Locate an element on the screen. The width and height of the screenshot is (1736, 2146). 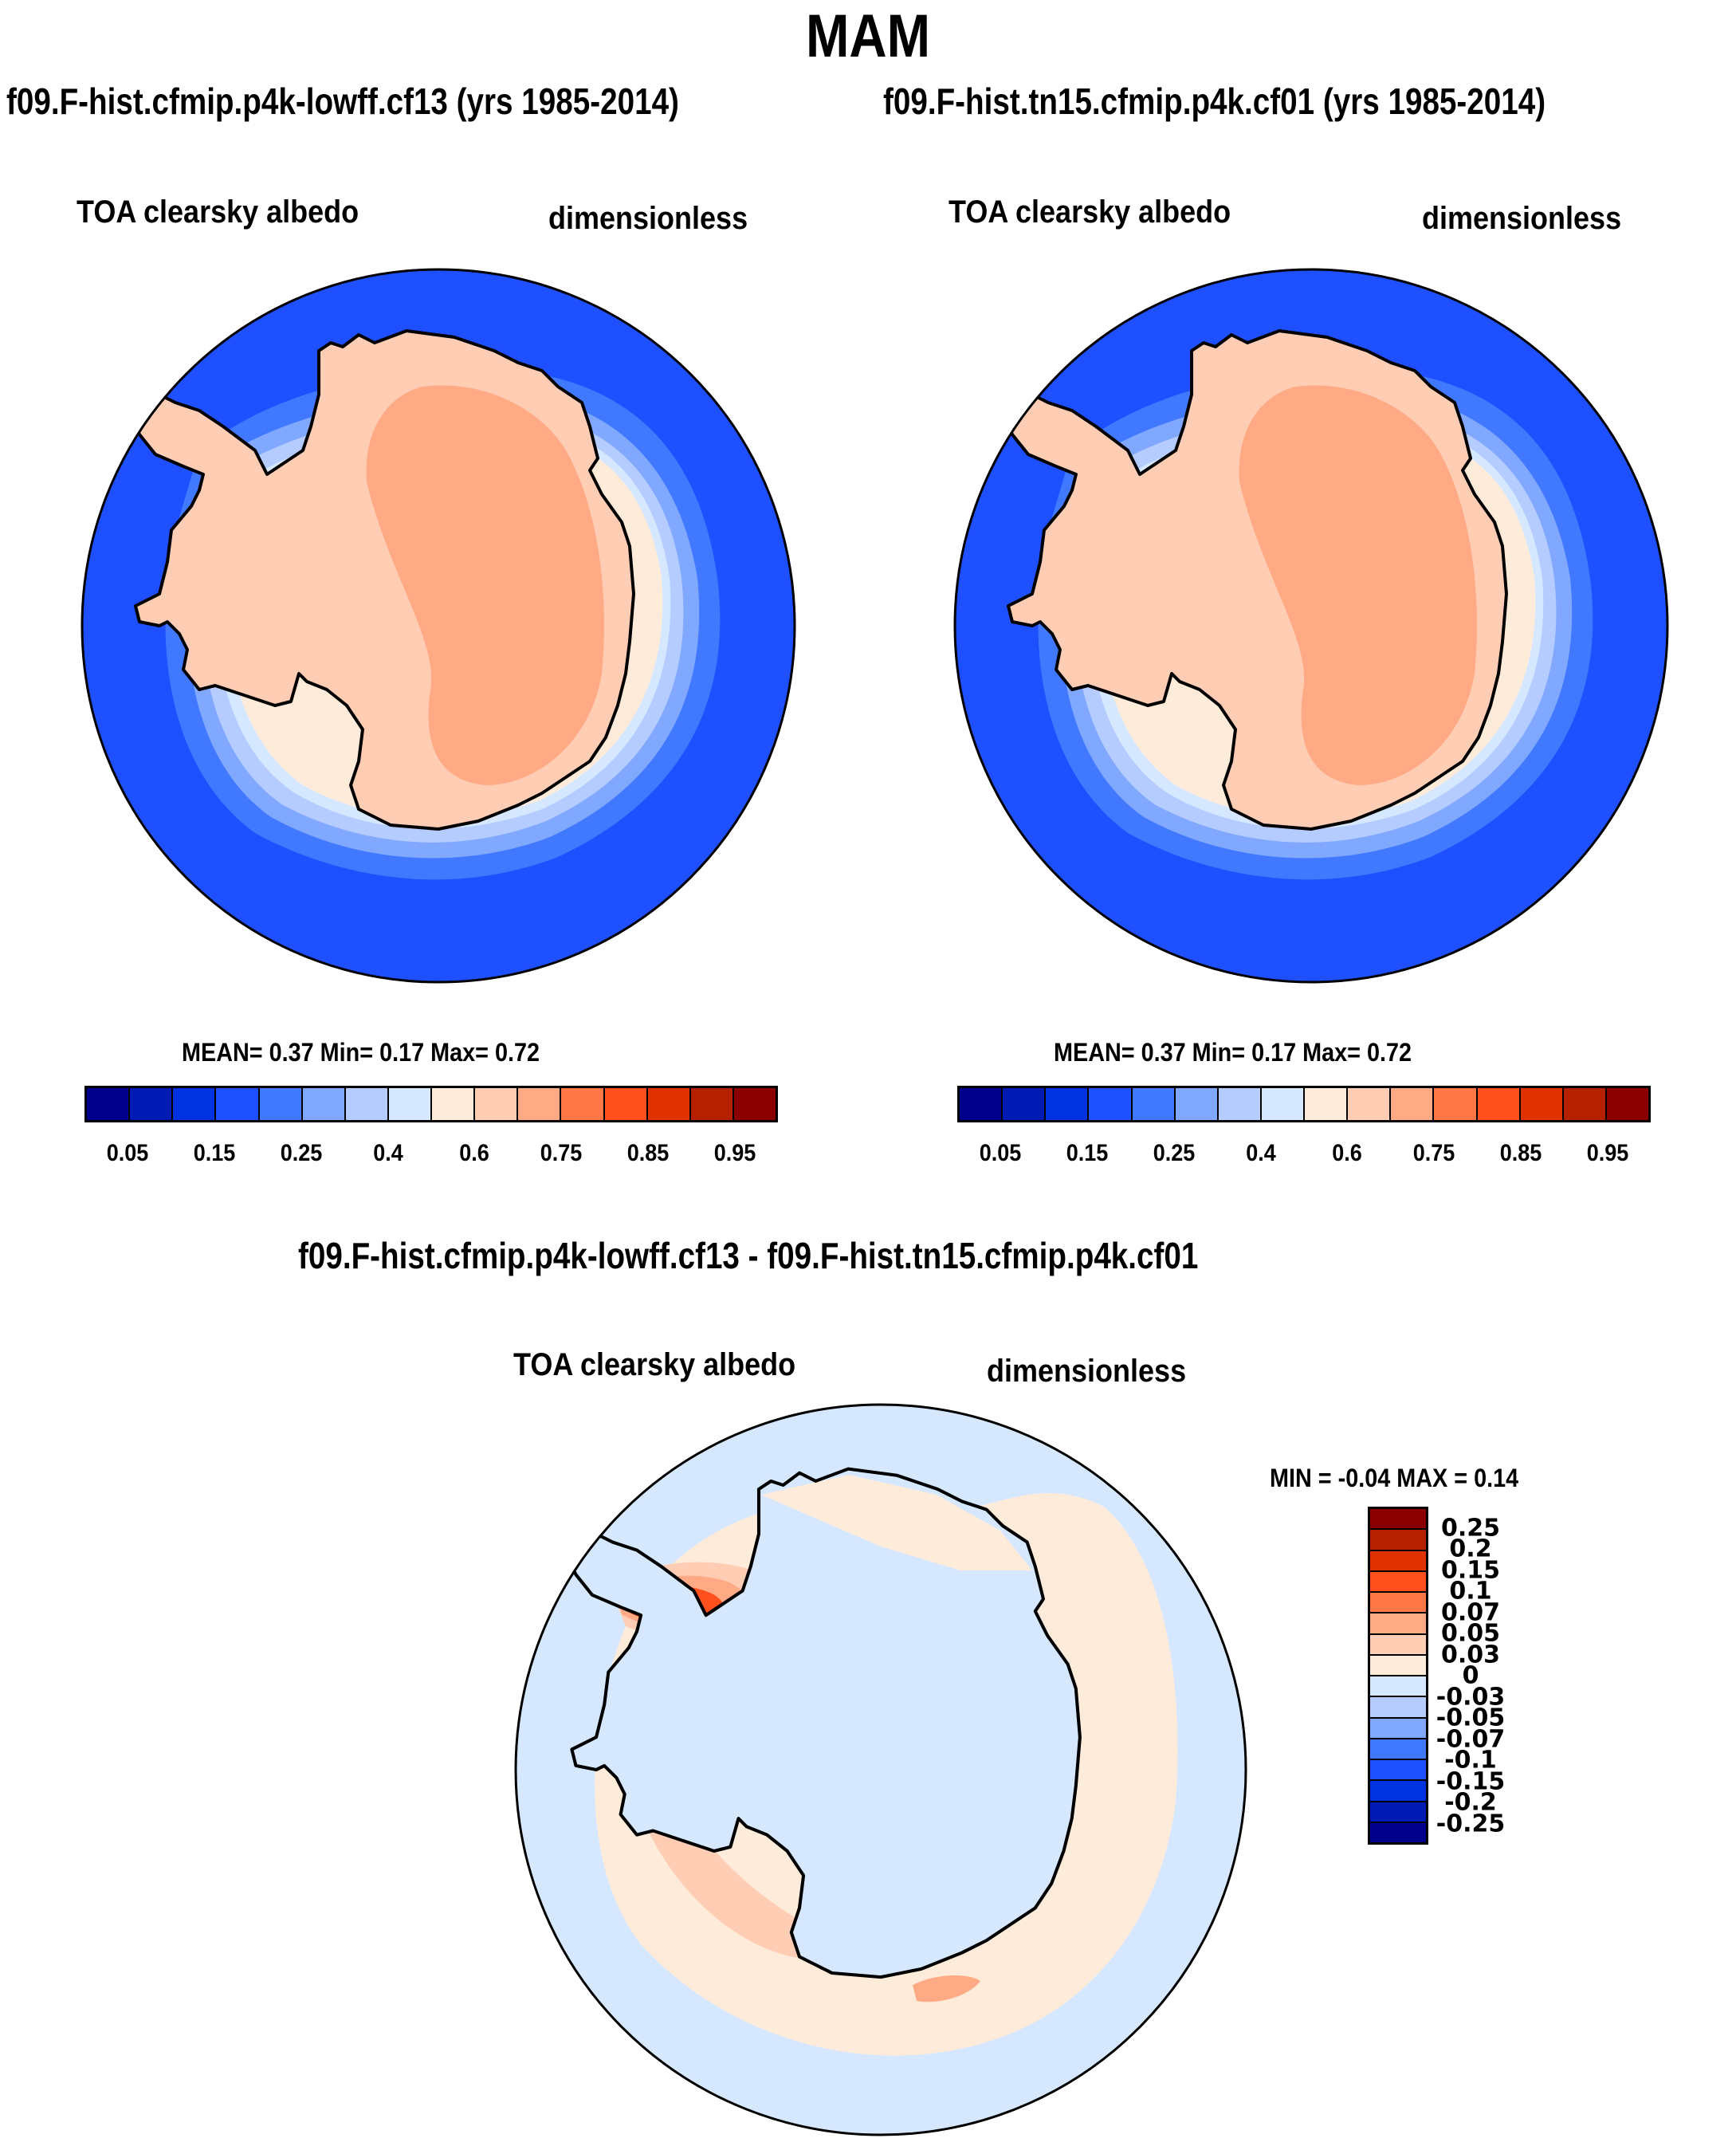
difference-map is located at coordinates (880, 1769).